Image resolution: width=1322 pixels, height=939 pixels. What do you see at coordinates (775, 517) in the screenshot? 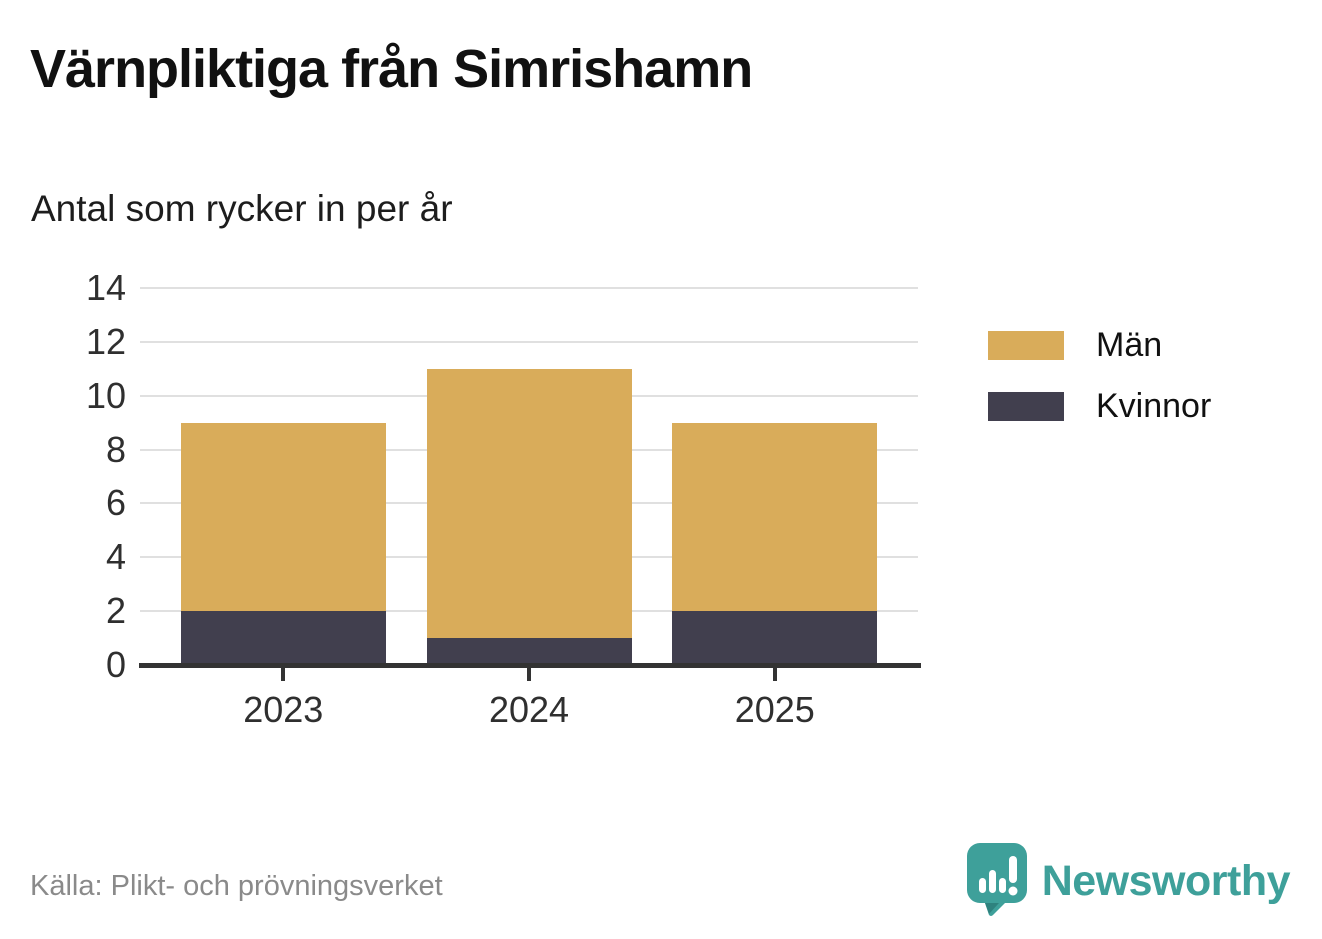
I see `bar-segment-Män-2025` at bounding box center [775, 517].